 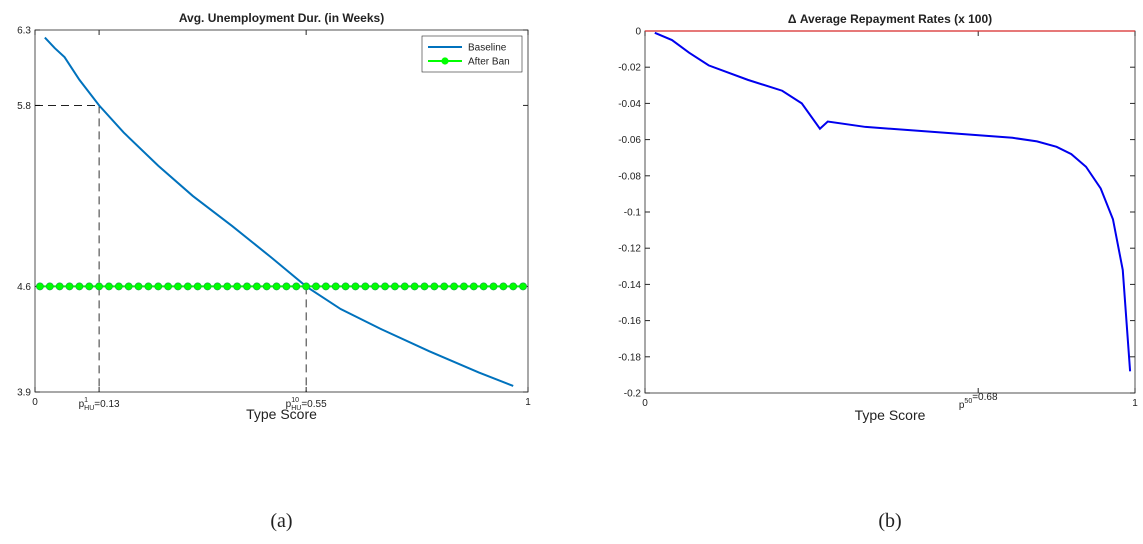 What do you see at coordinates (638, 32) in the screenshot?
I see `y-tick-label: 0` at bounding box center [638, 32].